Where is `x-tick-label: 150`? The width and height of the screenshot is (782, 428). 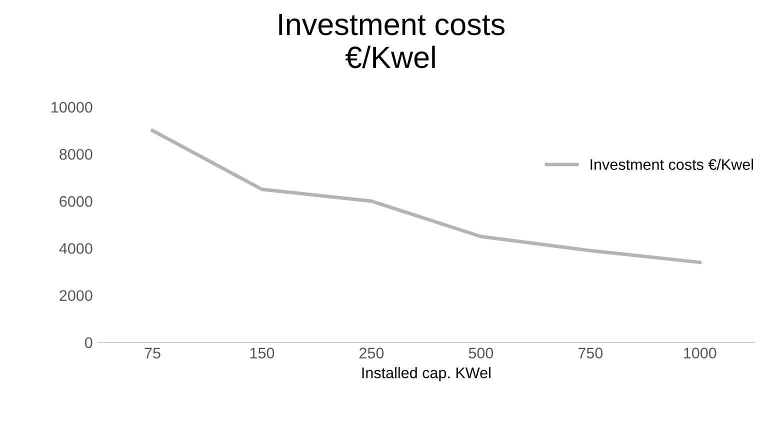
x-tick-label: 150 is located at coordinates (262, 353).